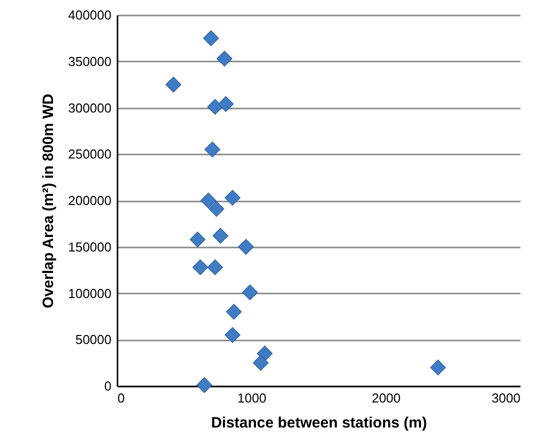 The image size is (537, 448). I want to click on y-tick-label: 0, so click(108, 386).